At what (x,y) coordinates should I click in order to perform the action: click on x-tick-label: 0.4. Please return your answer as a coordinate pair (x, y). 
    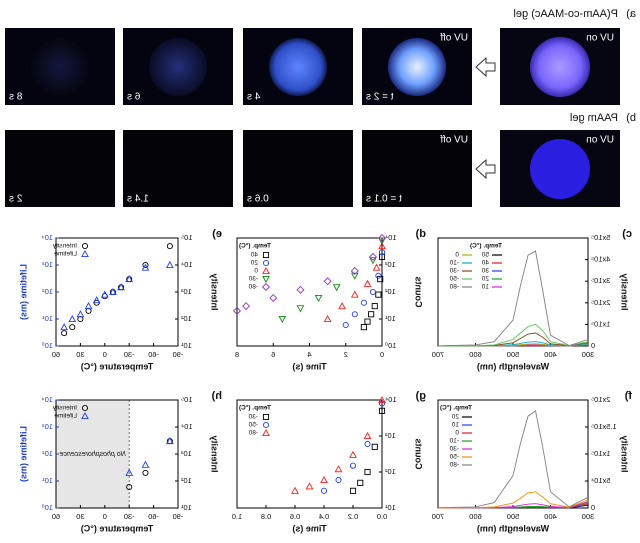
    Looking at the image, I should click on (324, 516).